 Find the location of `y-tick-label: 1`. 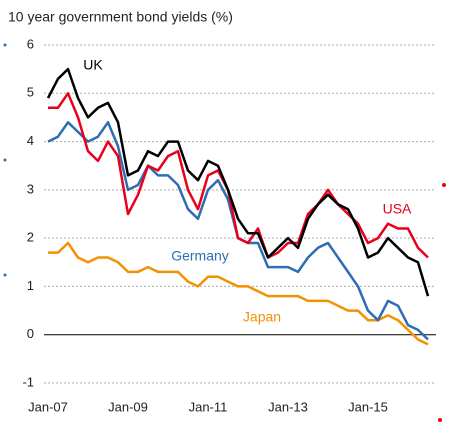

y-tick-label: 1 is located at coordinates (30, 285).